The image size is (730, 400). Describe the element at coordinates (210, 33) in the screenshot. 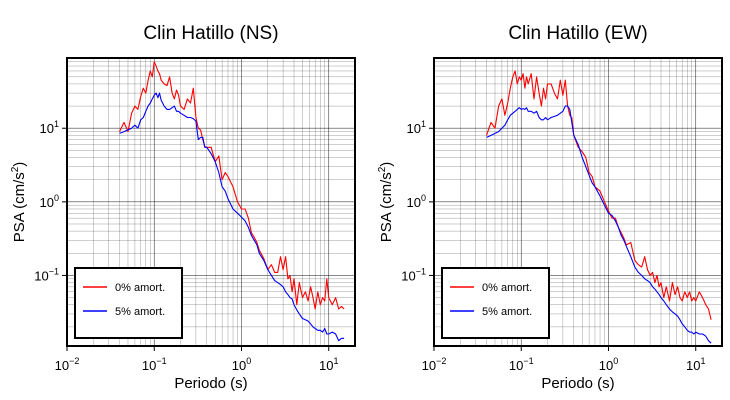

I see `chart-title: Clin Hatillo (NS)` at that location.